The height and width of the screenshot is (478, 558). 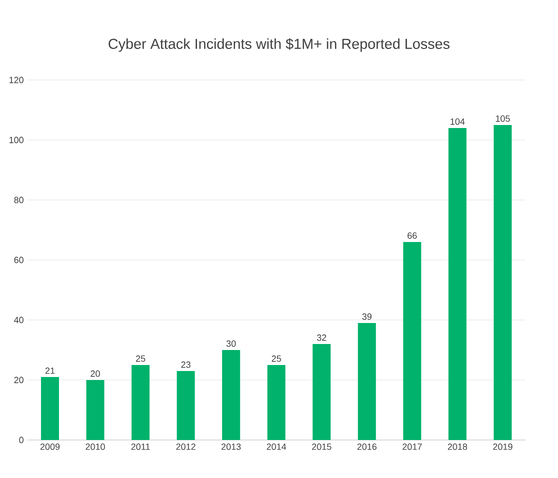 What do you see at coordinates (95, 447) in the screenshot?
I see `x-tick-label: 2010` at bounding box center [95, 447].